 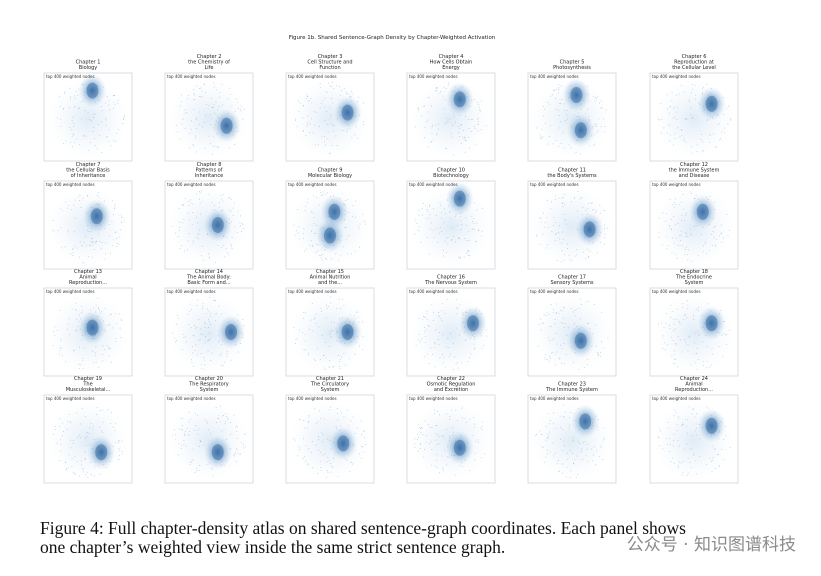 I want to click on density-blob, so click(x=92, y=90).